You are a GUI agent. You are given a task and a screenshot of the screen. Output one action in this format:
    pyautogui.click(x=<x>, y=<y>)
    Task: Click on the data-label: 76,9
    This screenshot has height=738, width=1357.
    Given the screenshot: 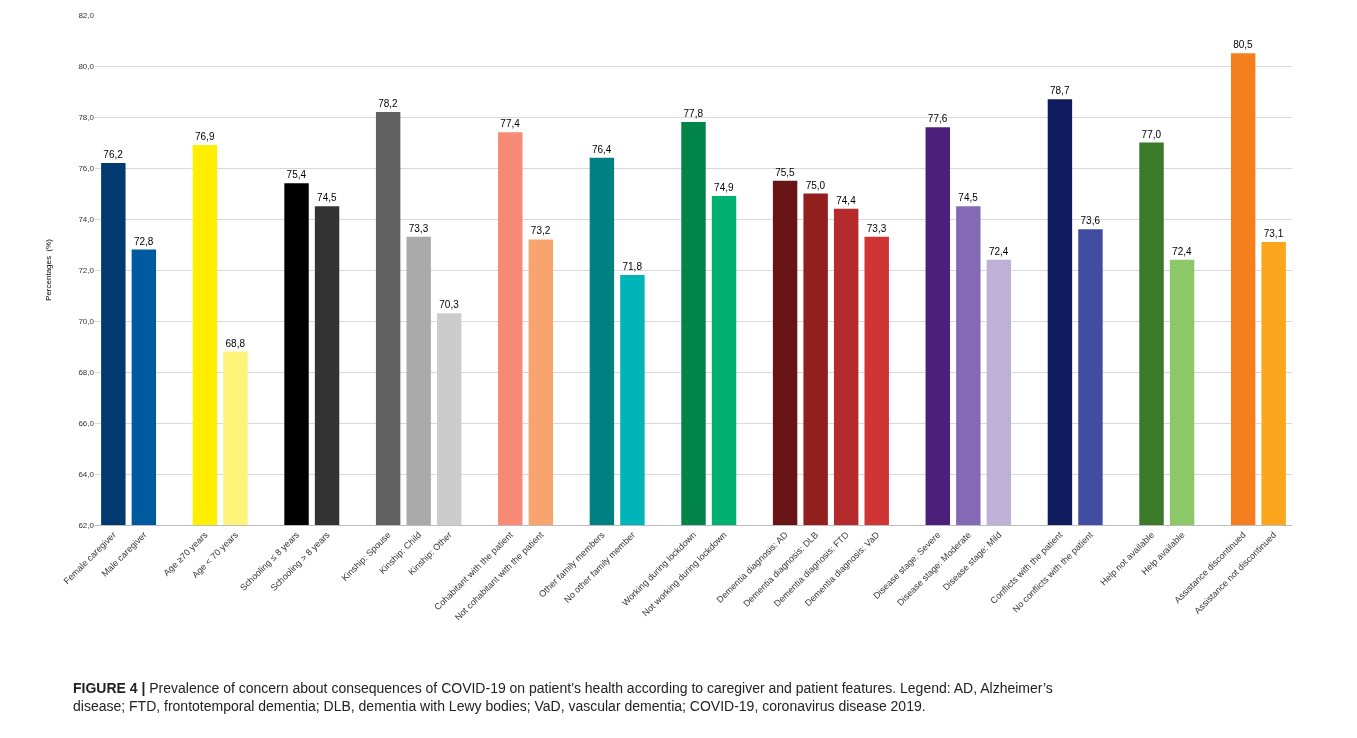 What is the action you would take?
    pyautogui.click(x=204, y=137)
    